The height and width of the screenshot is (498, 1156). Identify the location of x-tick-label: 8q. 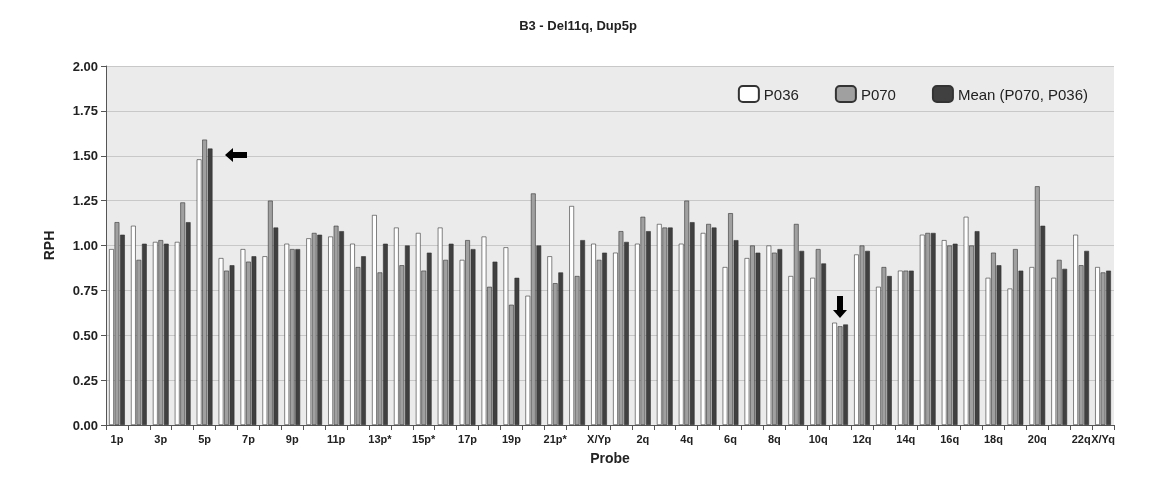
(774, 438).